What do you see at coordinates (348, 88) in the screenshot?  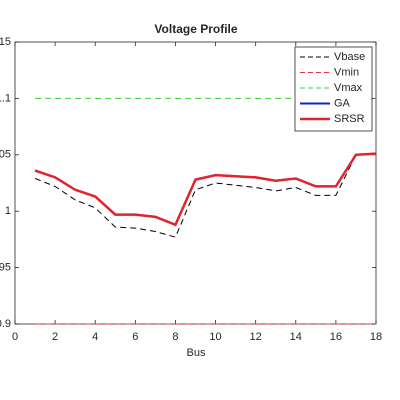 I see `legend-label: Vmax` at bounding box center [348, 88].